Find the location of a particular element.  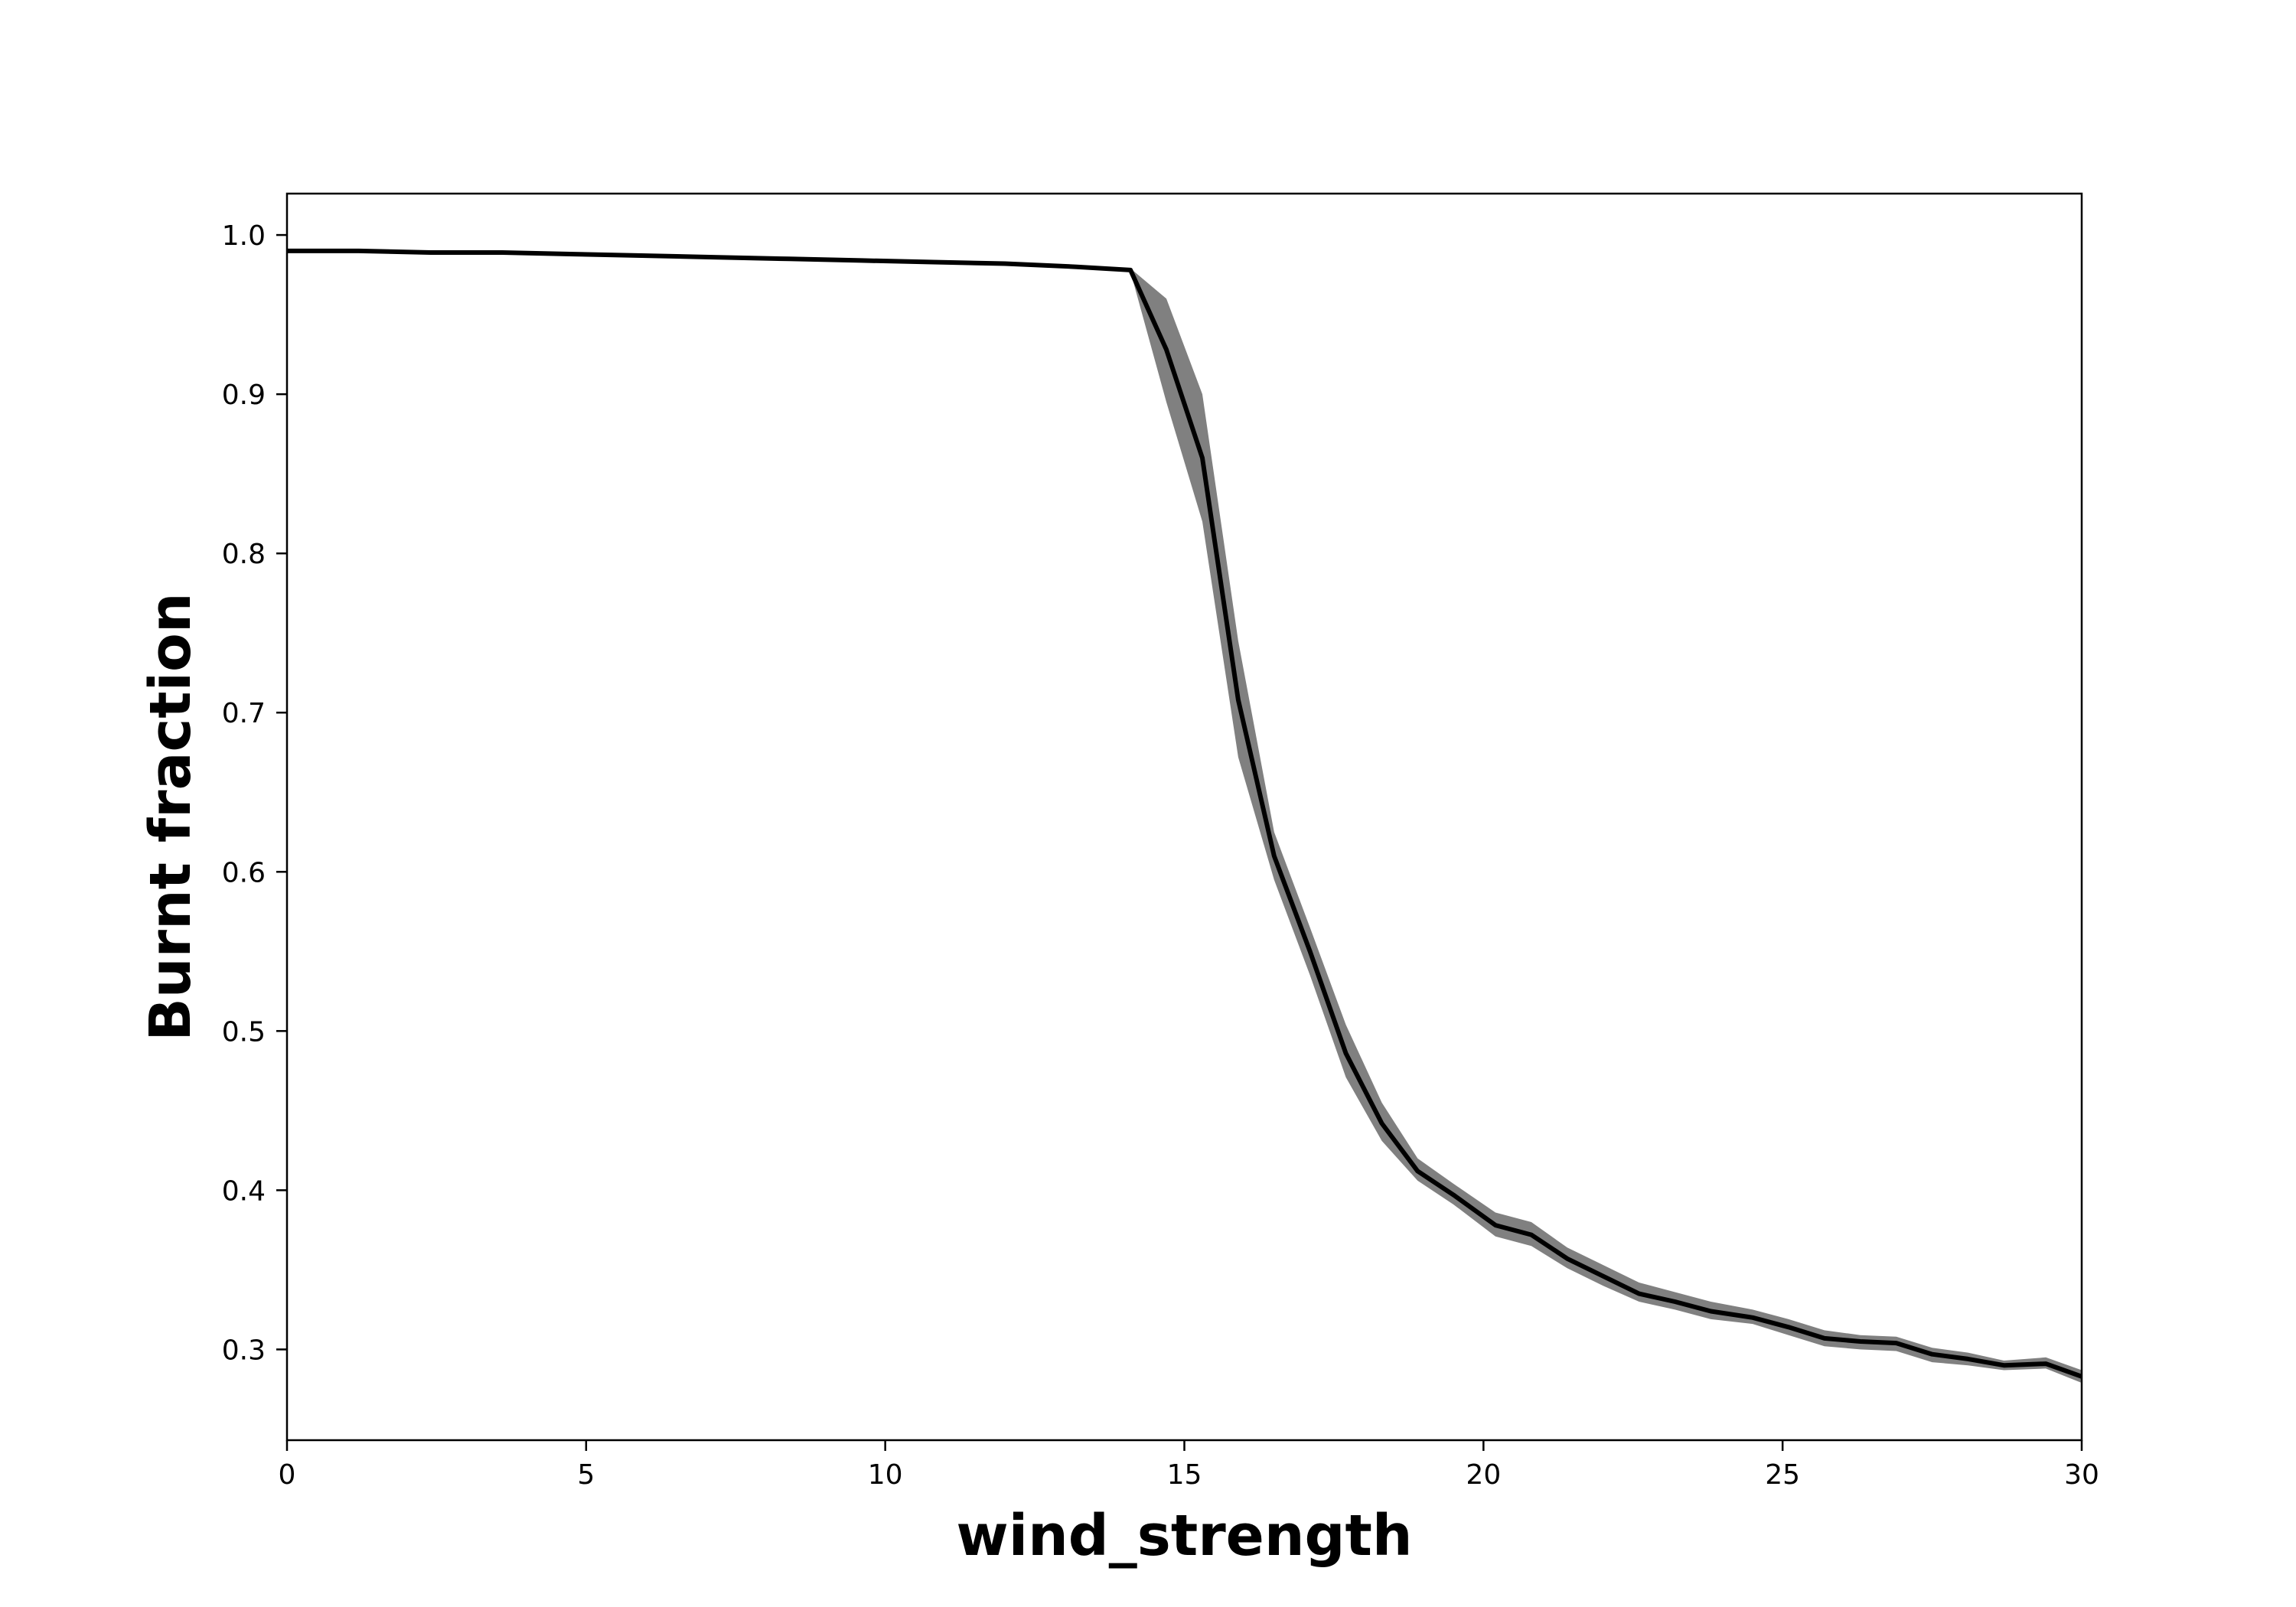

y-tick-label: 0.4 is located at coordinates (244, 1191).